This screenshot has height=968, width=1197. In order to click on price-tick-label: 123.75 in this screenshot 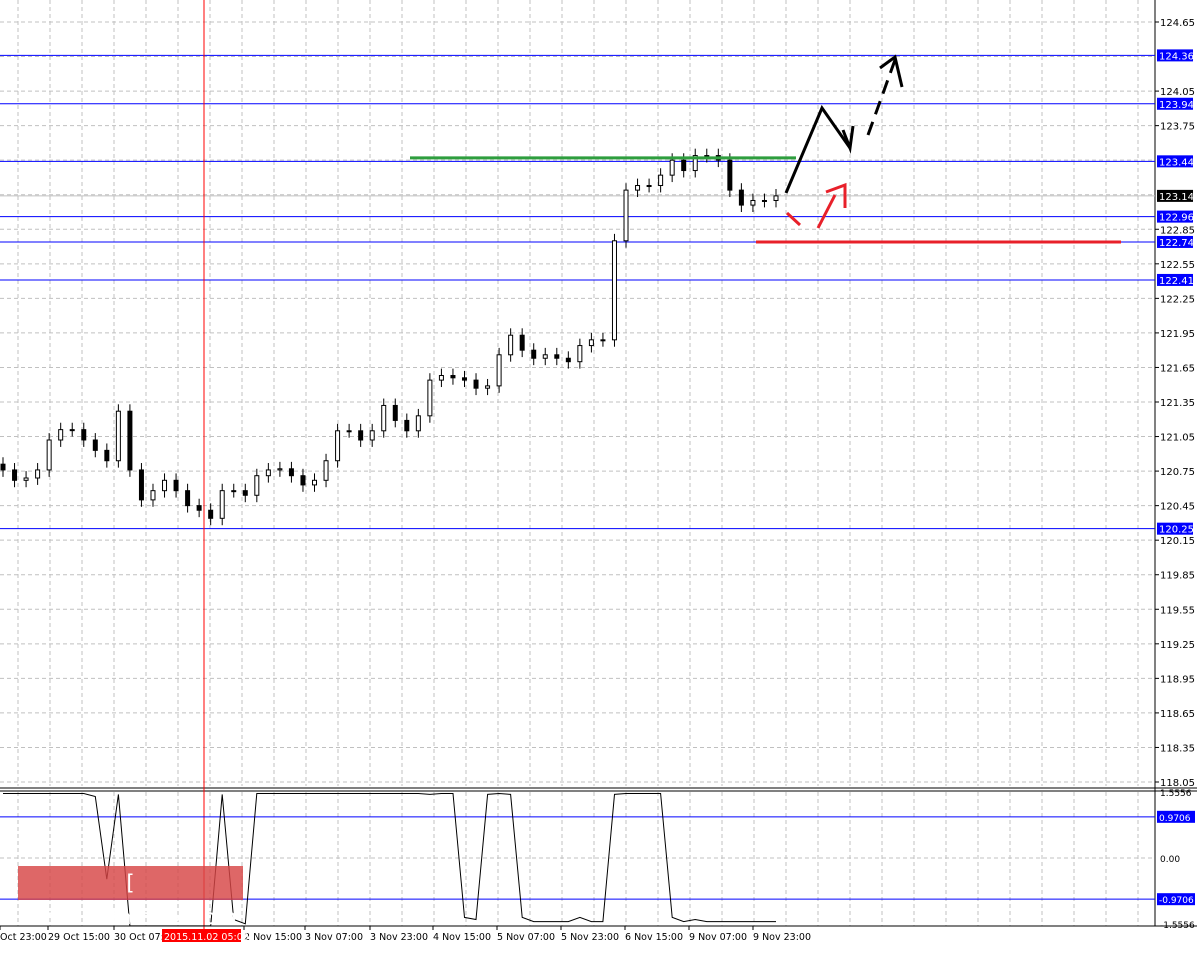, I will do `click(1177, 127)`.